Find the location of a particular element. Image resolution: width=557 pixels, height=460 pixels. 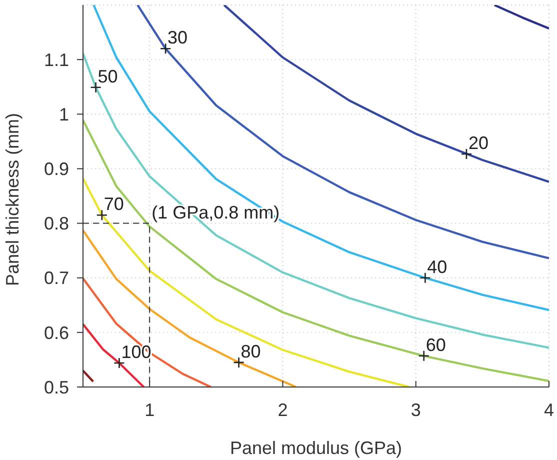

annotation: 100 is located at coordinates (136, 352).